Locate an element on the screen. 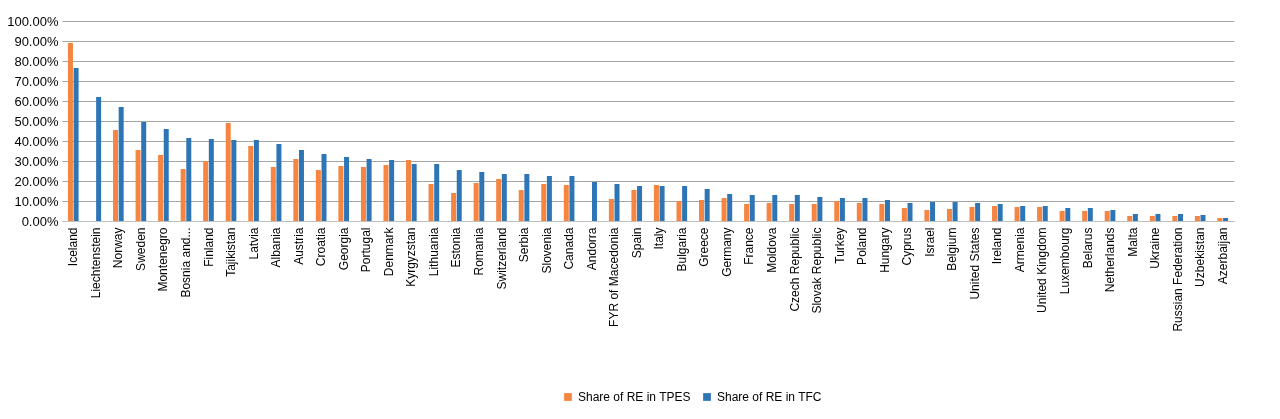  x-tick-label: Czech Republic is located at coordinates (794, 269).